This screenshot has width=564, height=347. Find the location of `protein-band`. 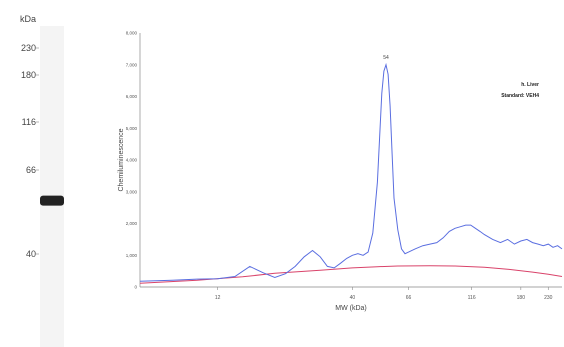

protein-band is located at coordinates (52, 200).